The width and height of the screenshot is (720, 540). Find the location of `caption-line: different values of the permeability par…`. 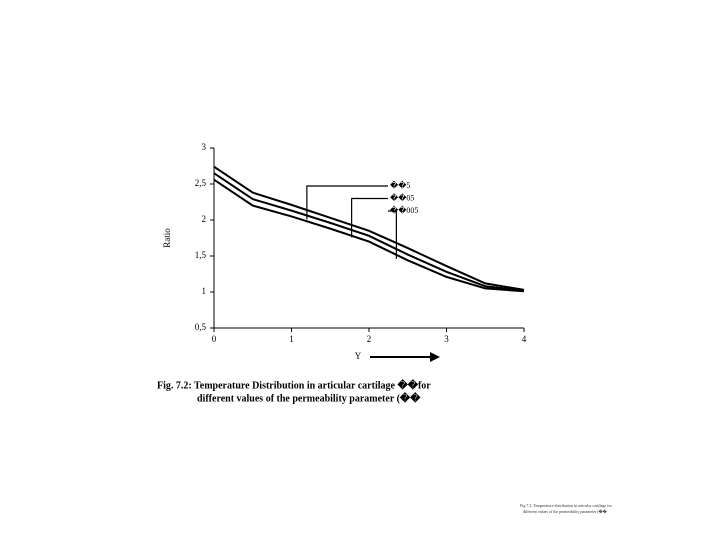

caption-line: different values of the permeability par… is located at coordinates (309, 397).